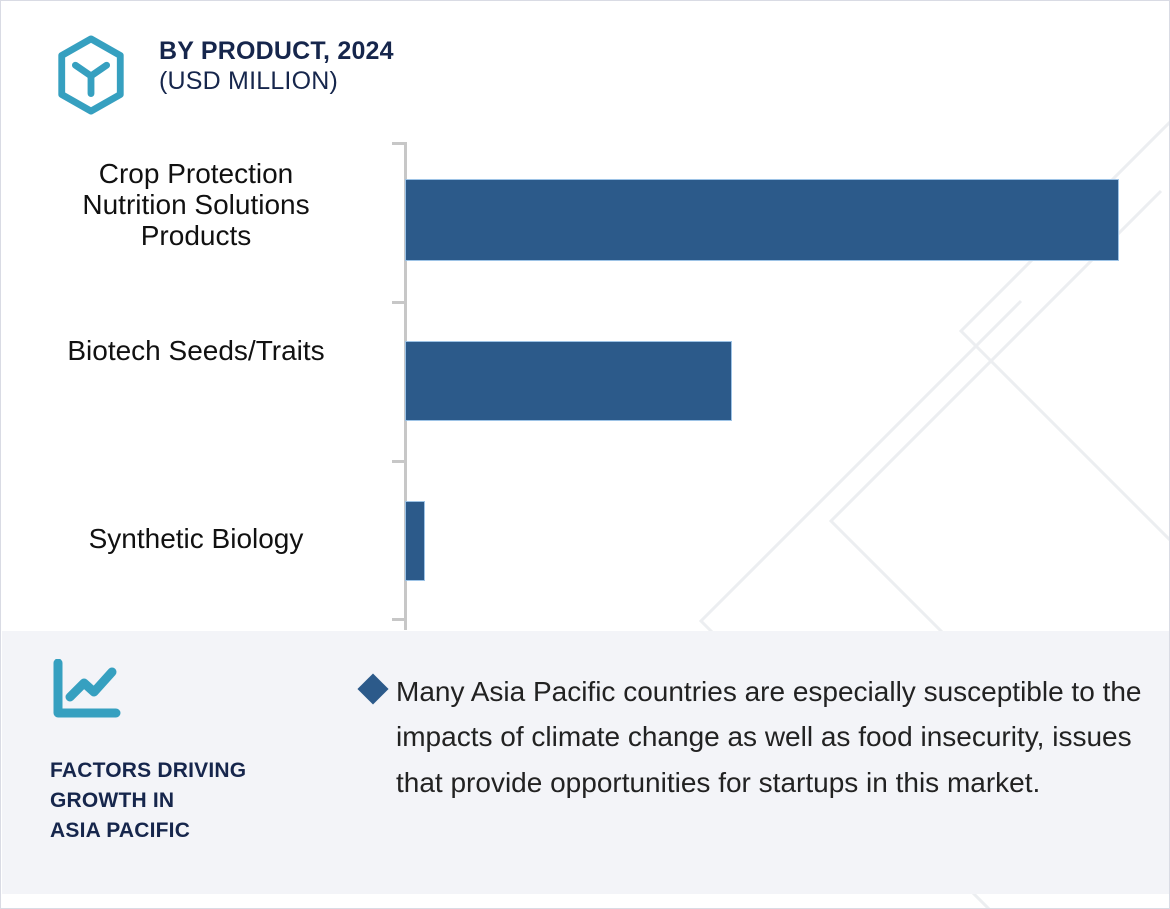 This screenshot has width=1170, height=909. Describe the element at coordinates (91, 75) in the screenshot. I see `hexagon-y-icon` at that location.